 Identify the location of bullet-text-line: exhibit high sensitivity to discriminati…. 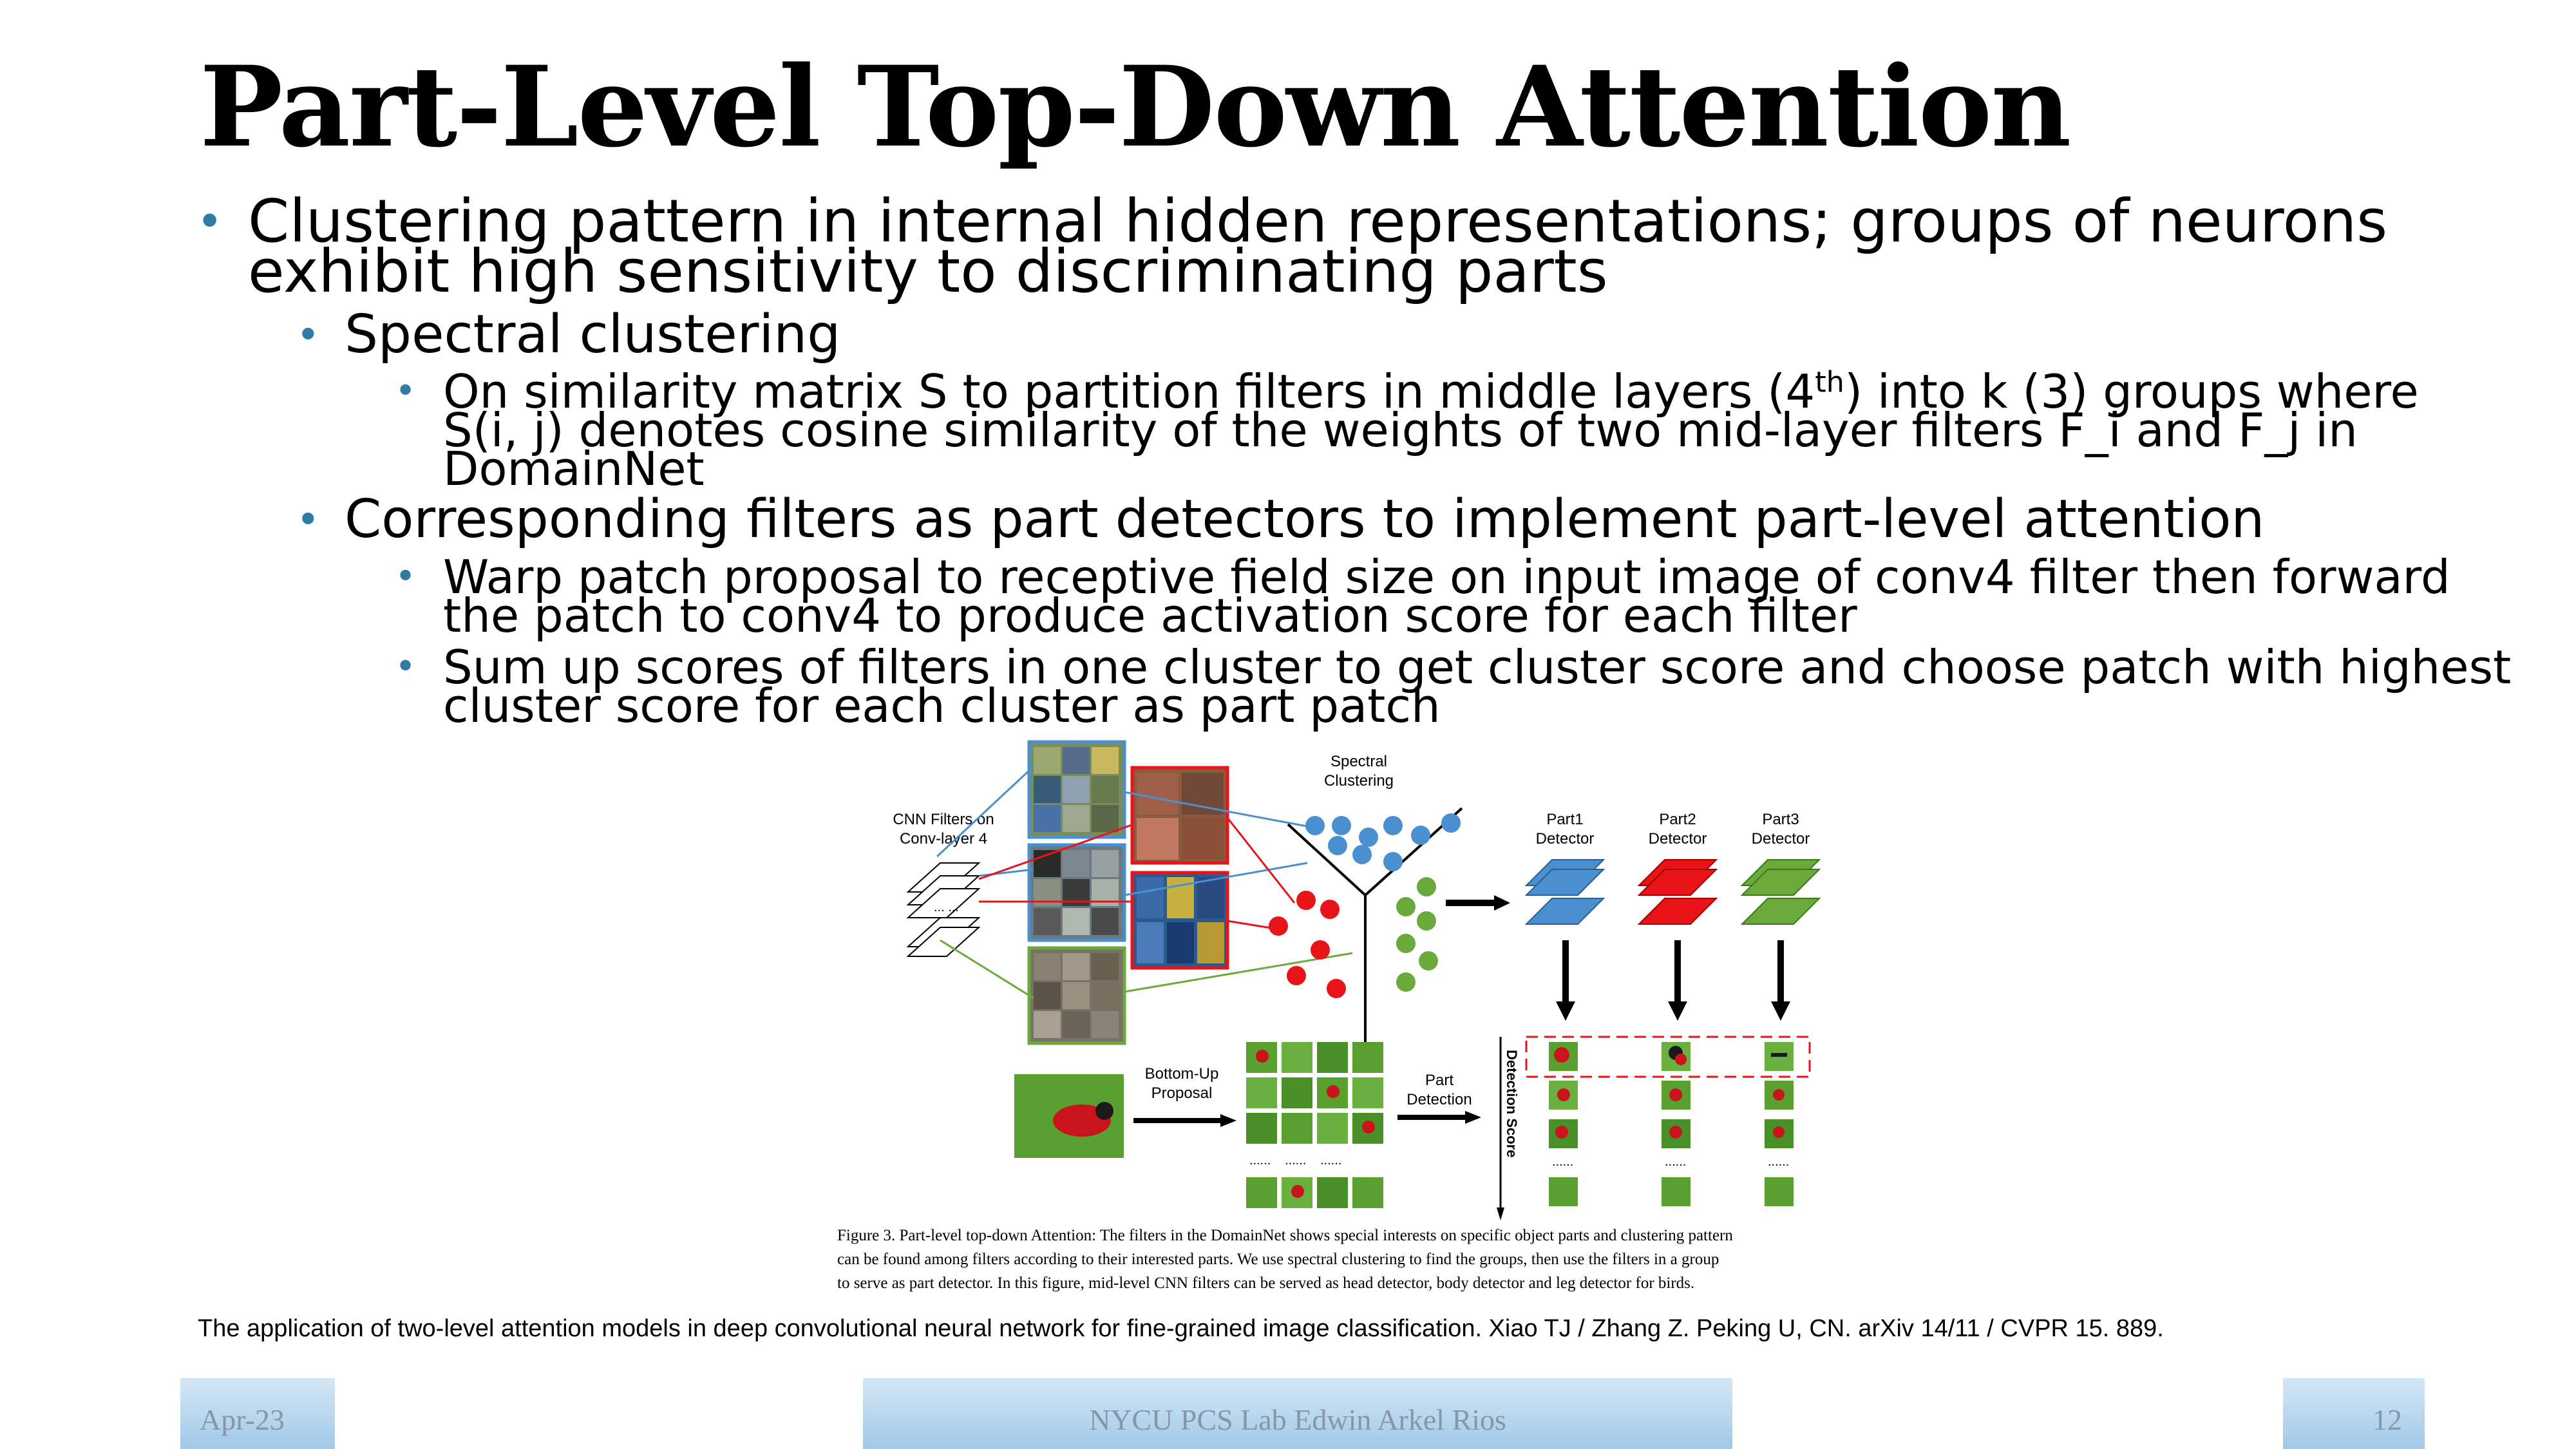
(928, 271).